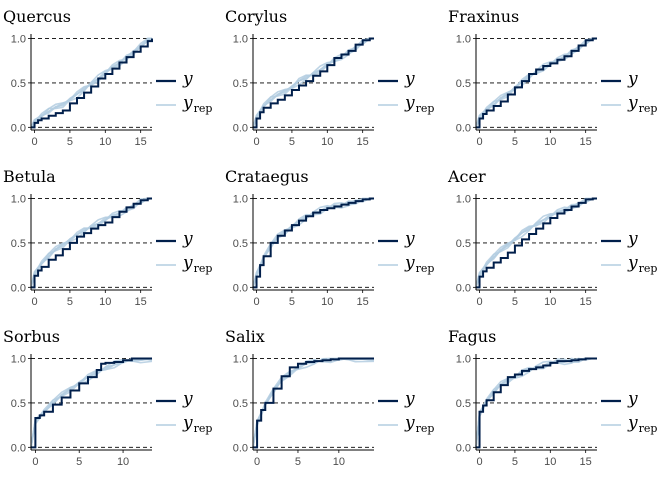 This screenshot has width=672, height=480. Describe the element at coordinates (256, 16) in the screenshot. I see `panel-title: Corylus` at that location.